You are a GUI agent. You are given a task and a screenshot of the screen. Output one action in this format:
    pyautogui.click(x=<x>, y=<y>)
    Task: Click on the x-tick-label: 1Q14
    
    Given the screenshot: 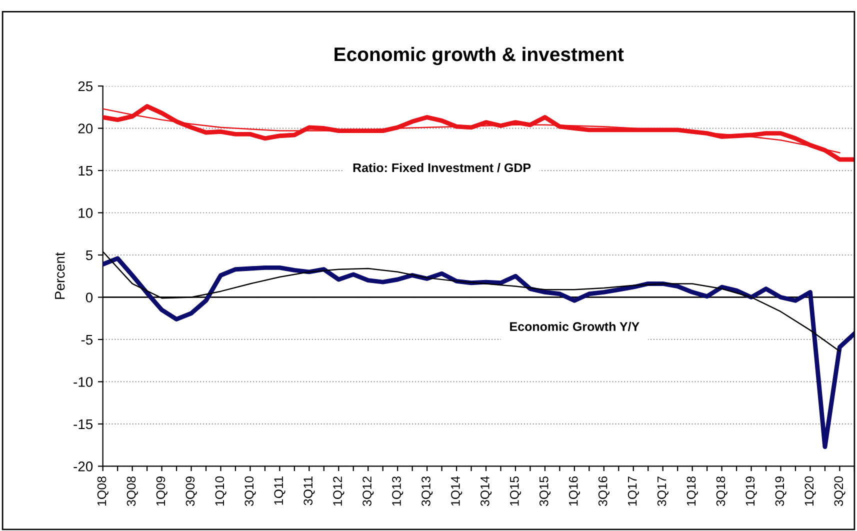 What is the action you would take?
    pyautogui.click(x=456, y=491)
    